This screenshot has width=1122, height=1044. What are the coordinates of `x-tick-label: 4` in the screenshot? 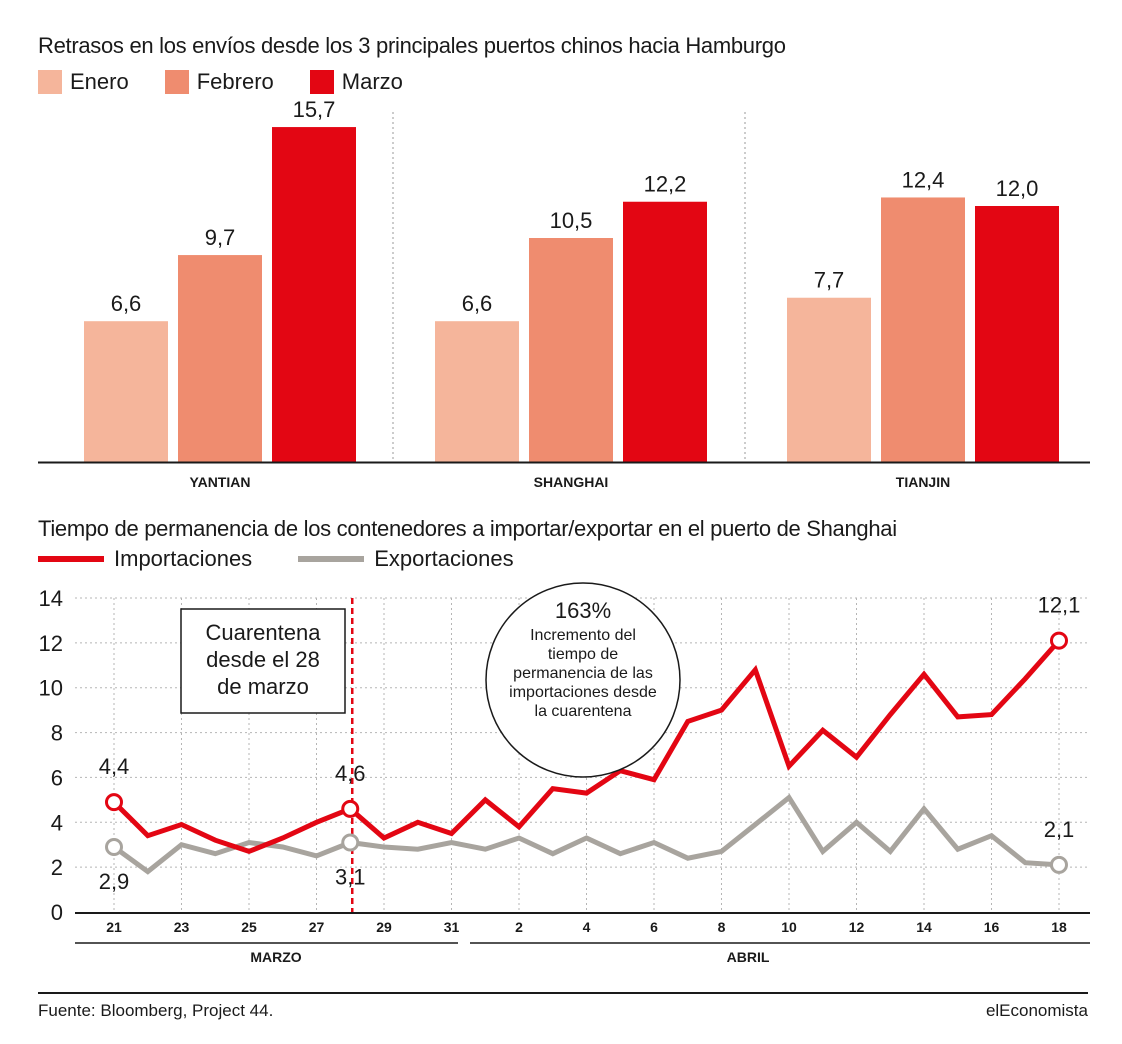 It's located at (587, 927).